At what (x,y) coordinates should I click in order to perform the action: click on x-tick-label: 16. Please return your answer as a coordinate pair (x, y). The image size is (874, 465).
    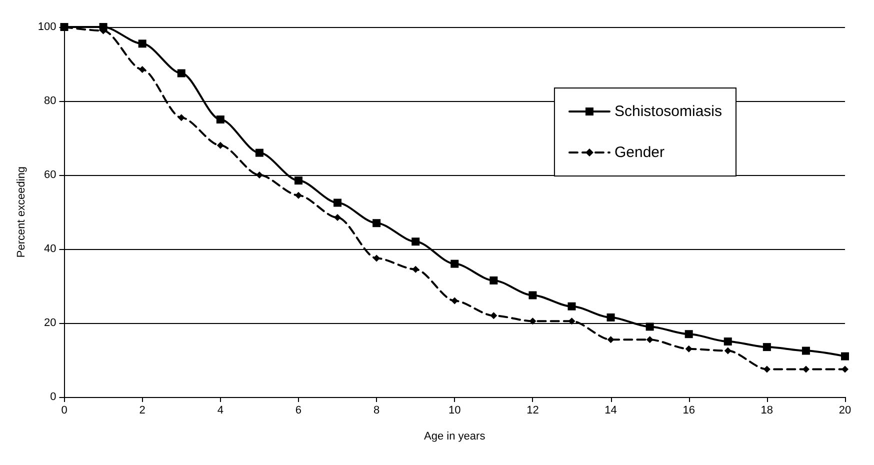
    Looking at the image, I should click on (688, 410).